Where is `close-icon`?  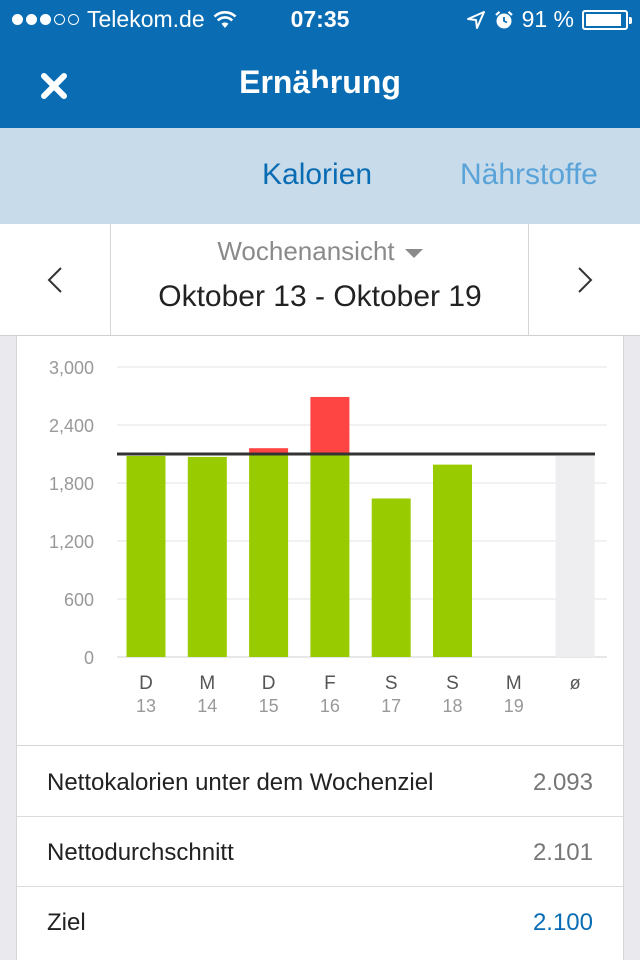 close-icon is located at coordinates (54, 86).